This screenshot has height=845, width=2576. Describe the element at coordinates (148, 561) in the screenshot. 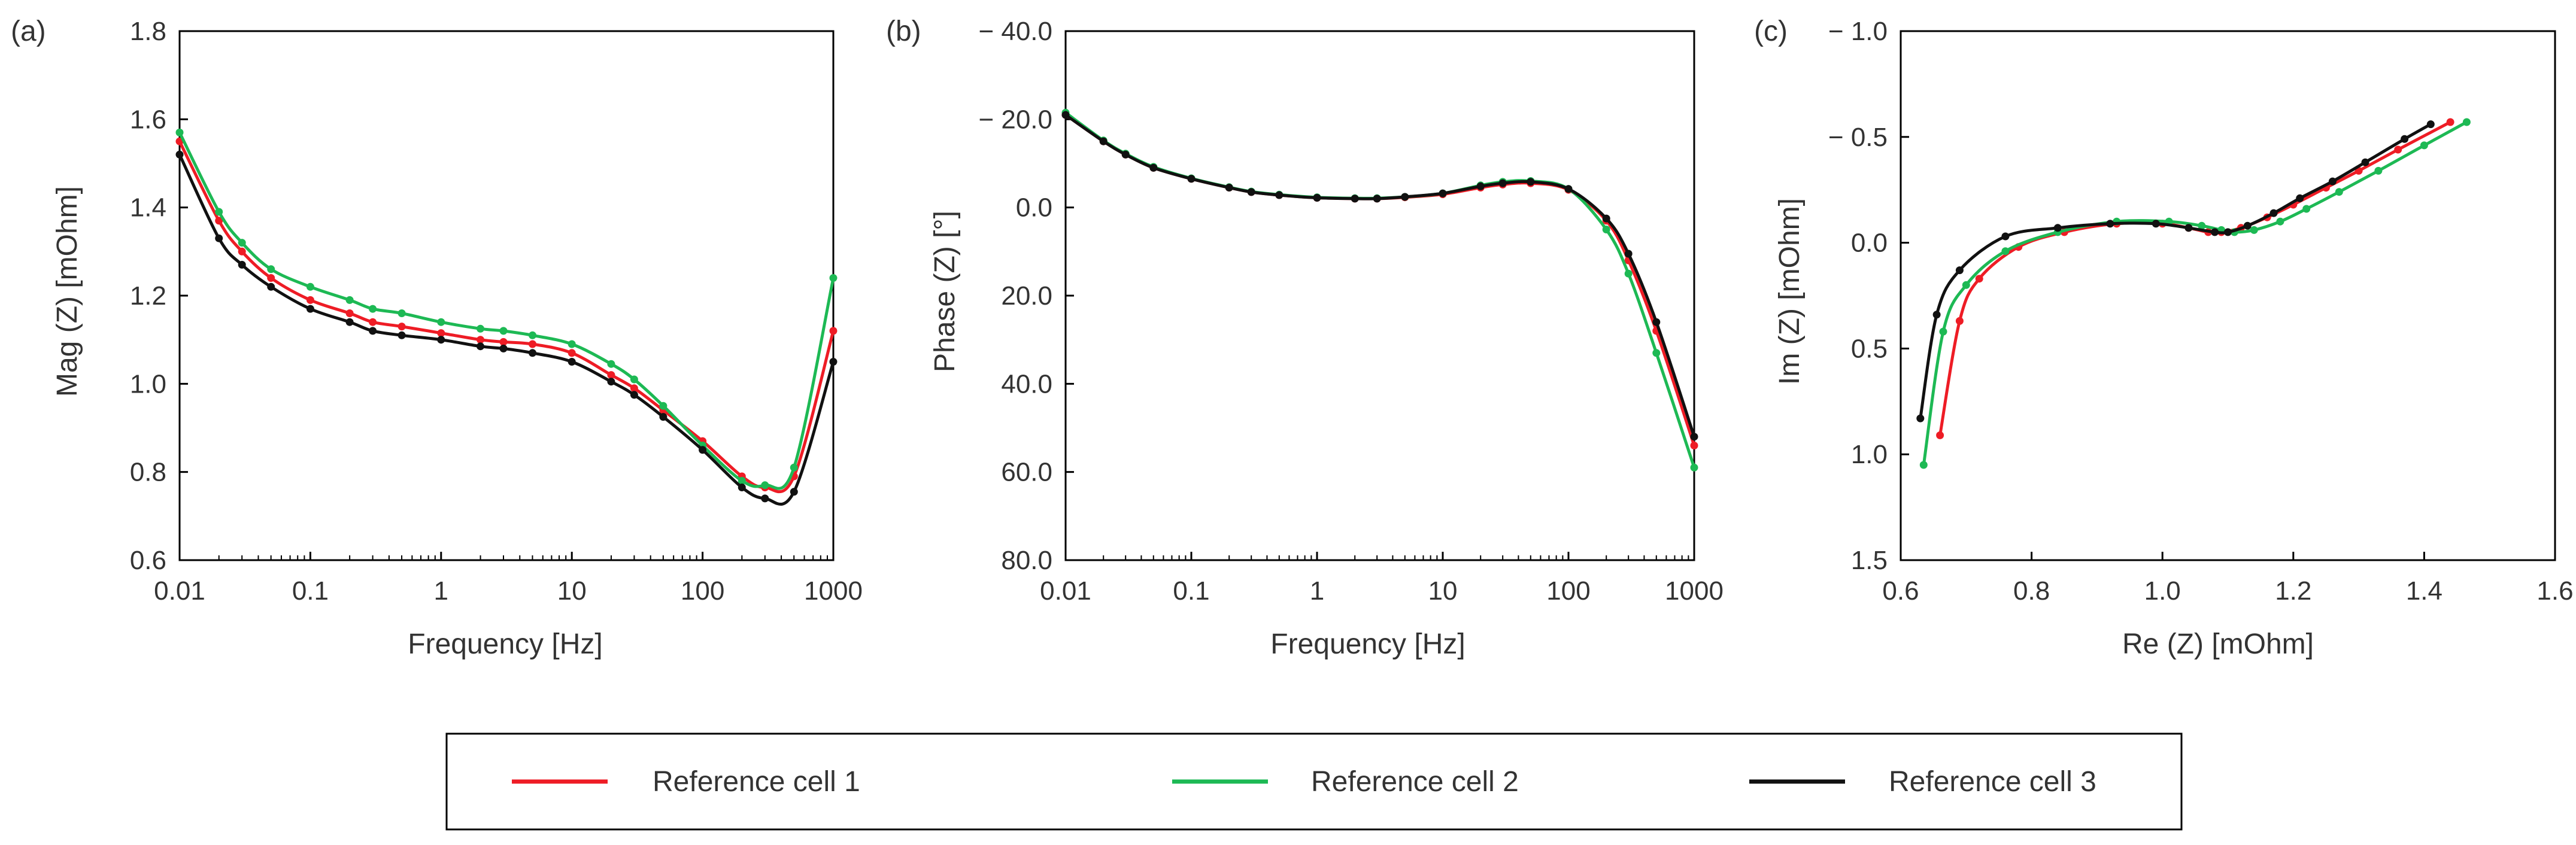

I see `y-tick-label: 0.6` at that location.